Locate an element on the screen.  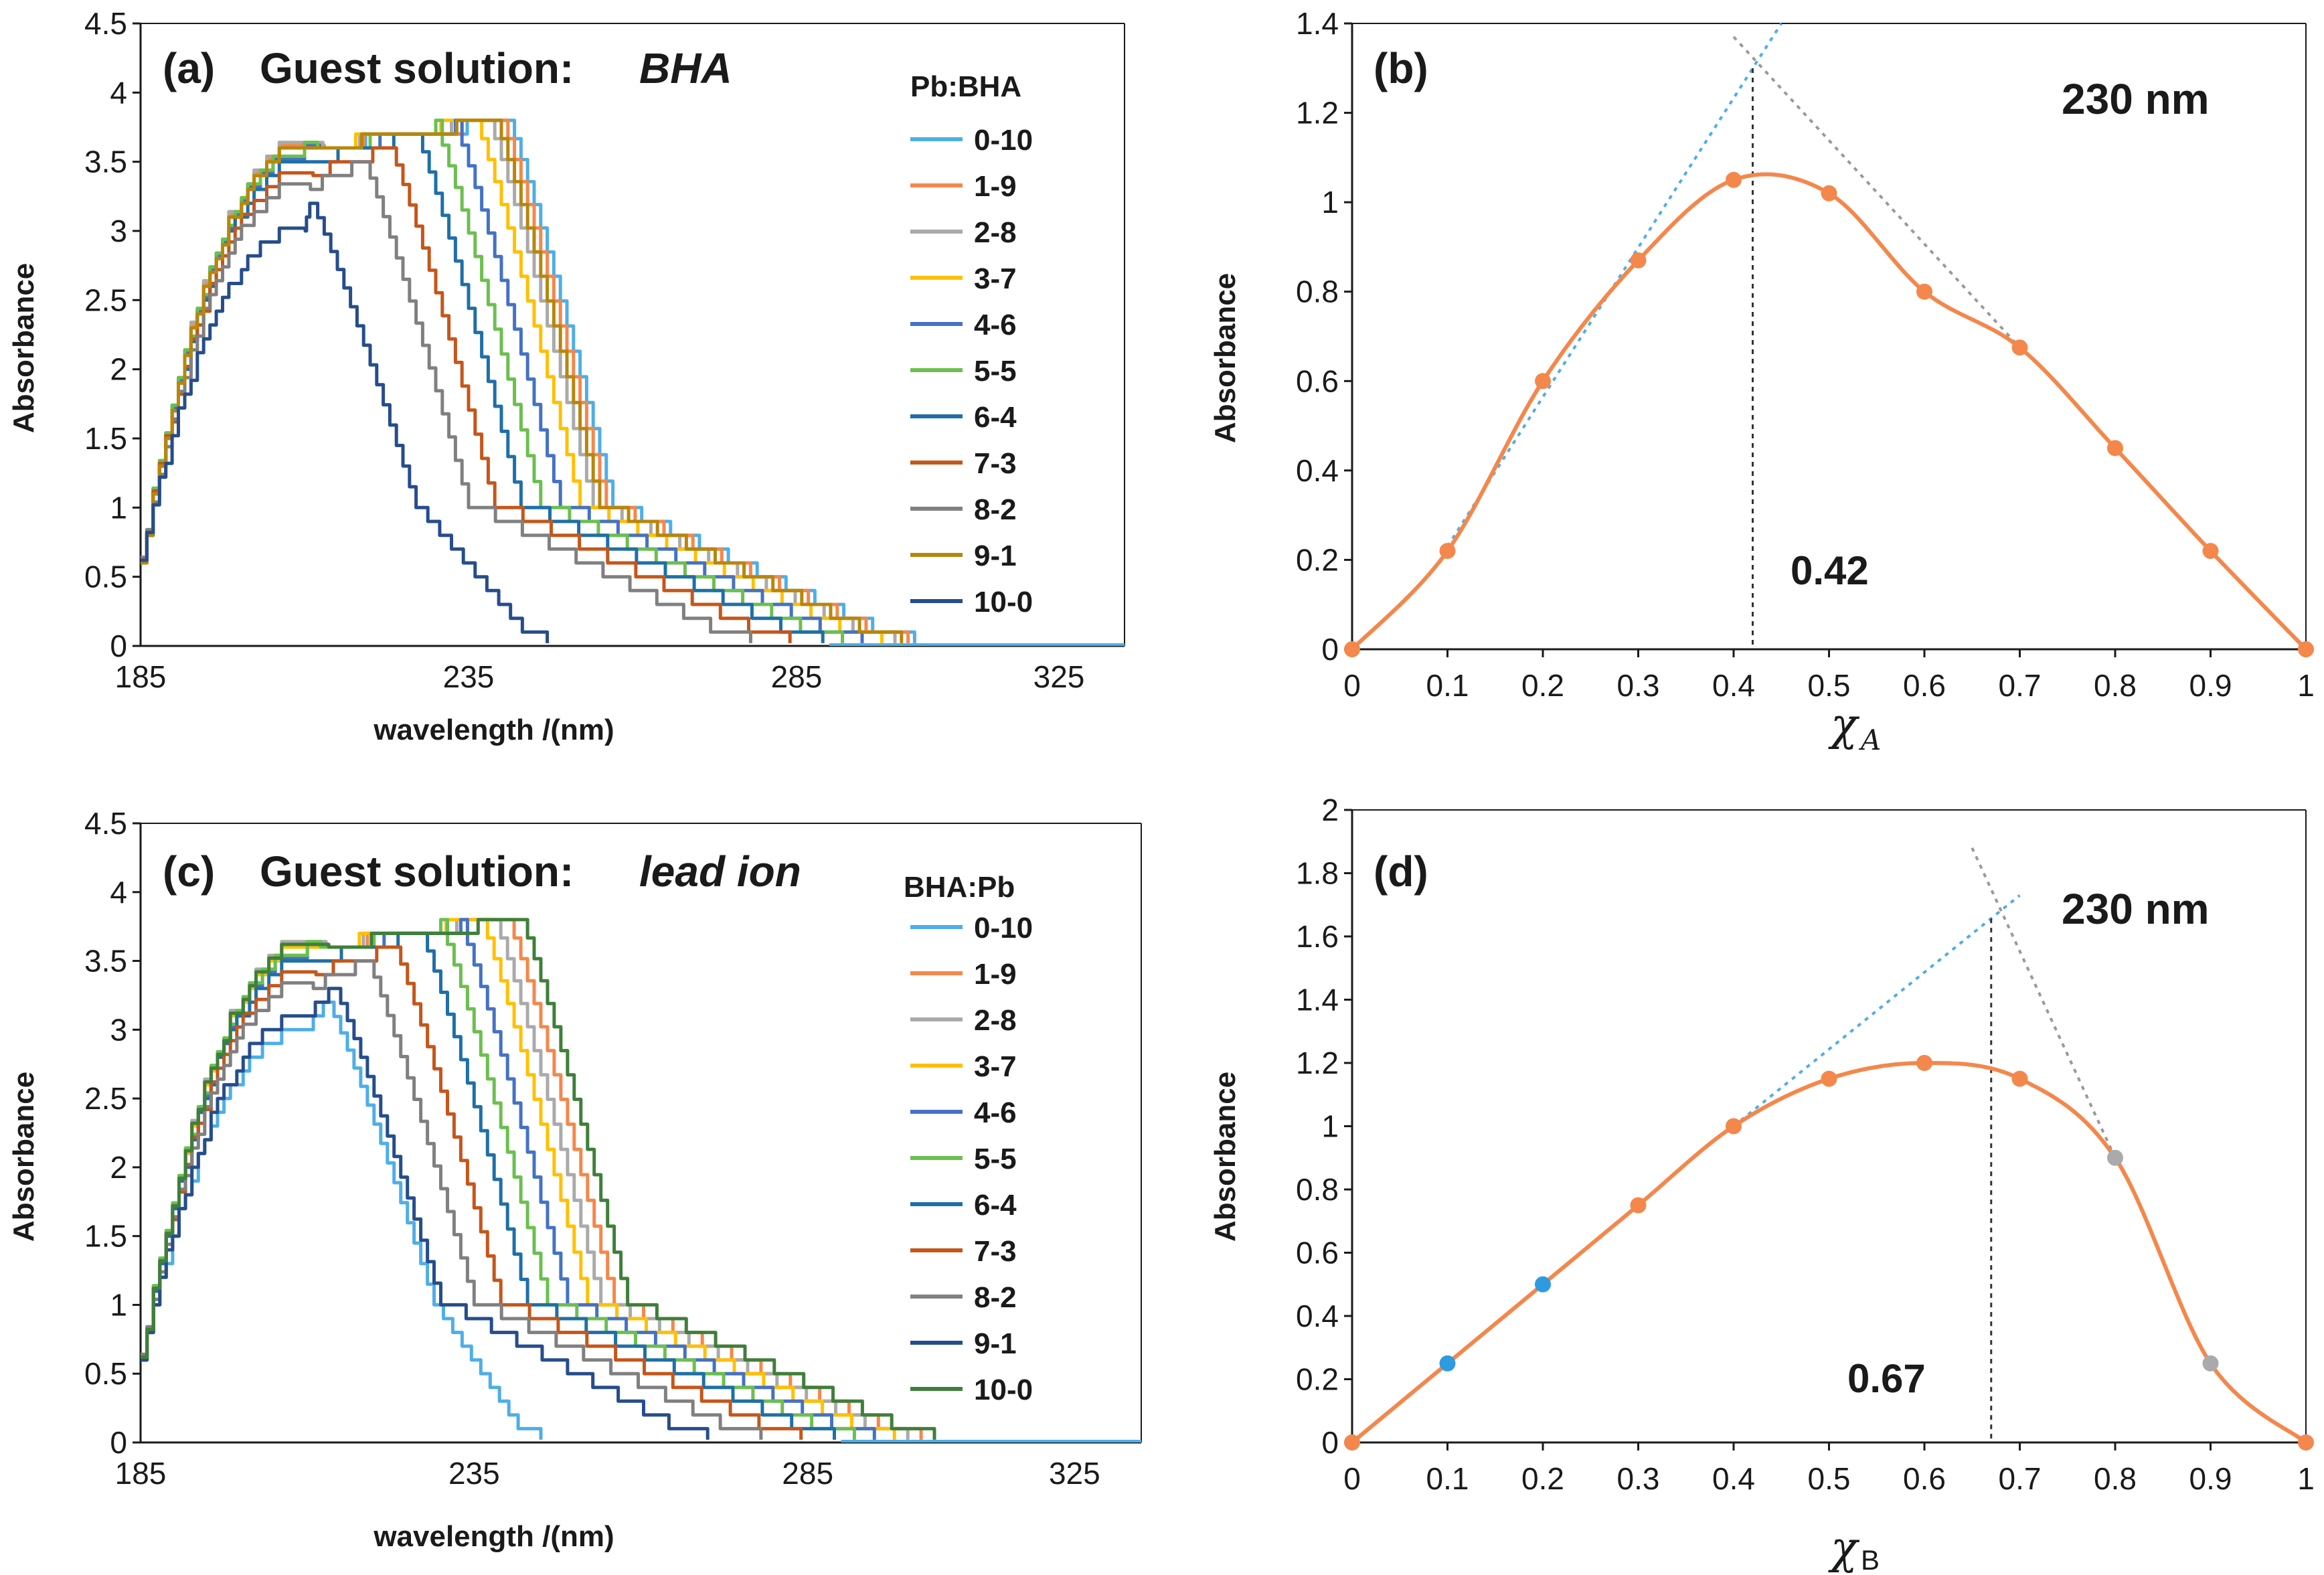
panel-a-ylabel: Absorbance is located at coordinates (23, 348).